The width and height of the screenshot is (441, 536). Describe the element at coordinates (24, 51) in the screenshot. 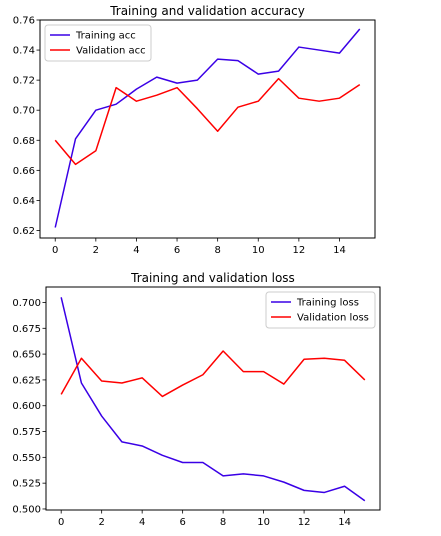

I see `y-tick-label: 0.74` at that location.